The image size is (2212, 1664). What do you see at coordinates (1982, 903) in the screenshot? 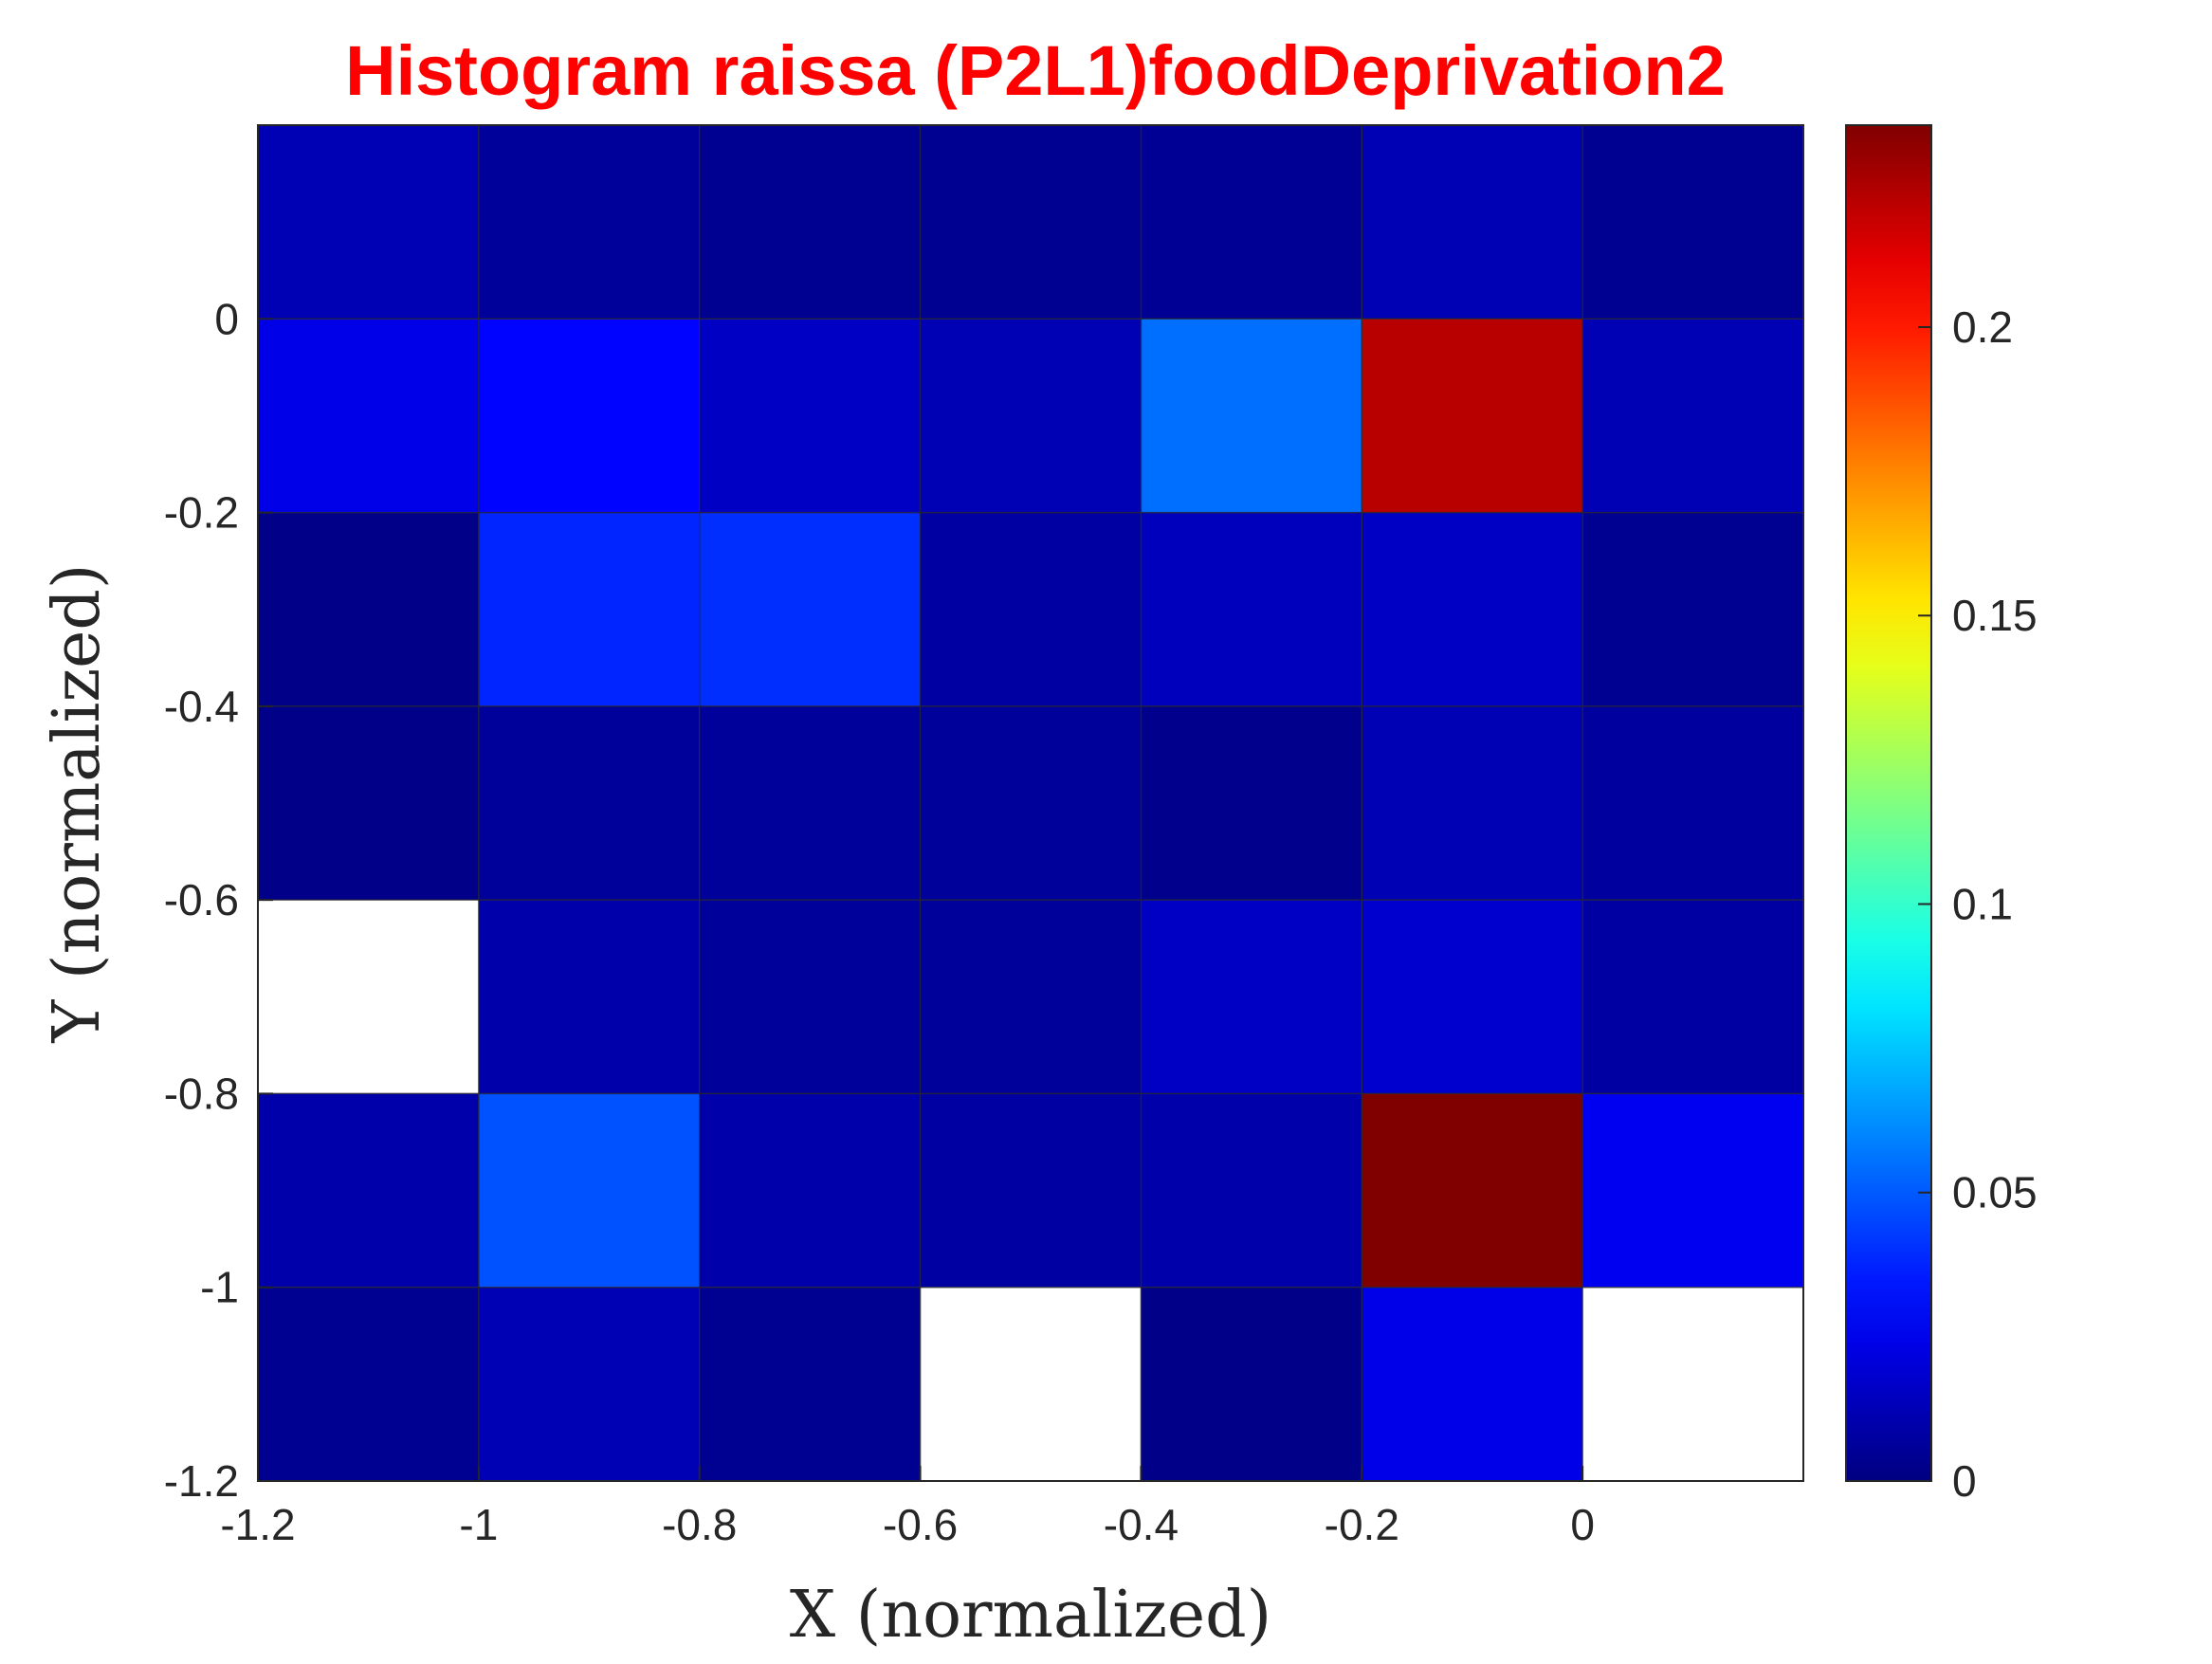
I see `colorbar-tick-label: 0.1` at bounding box center [1982, 903].